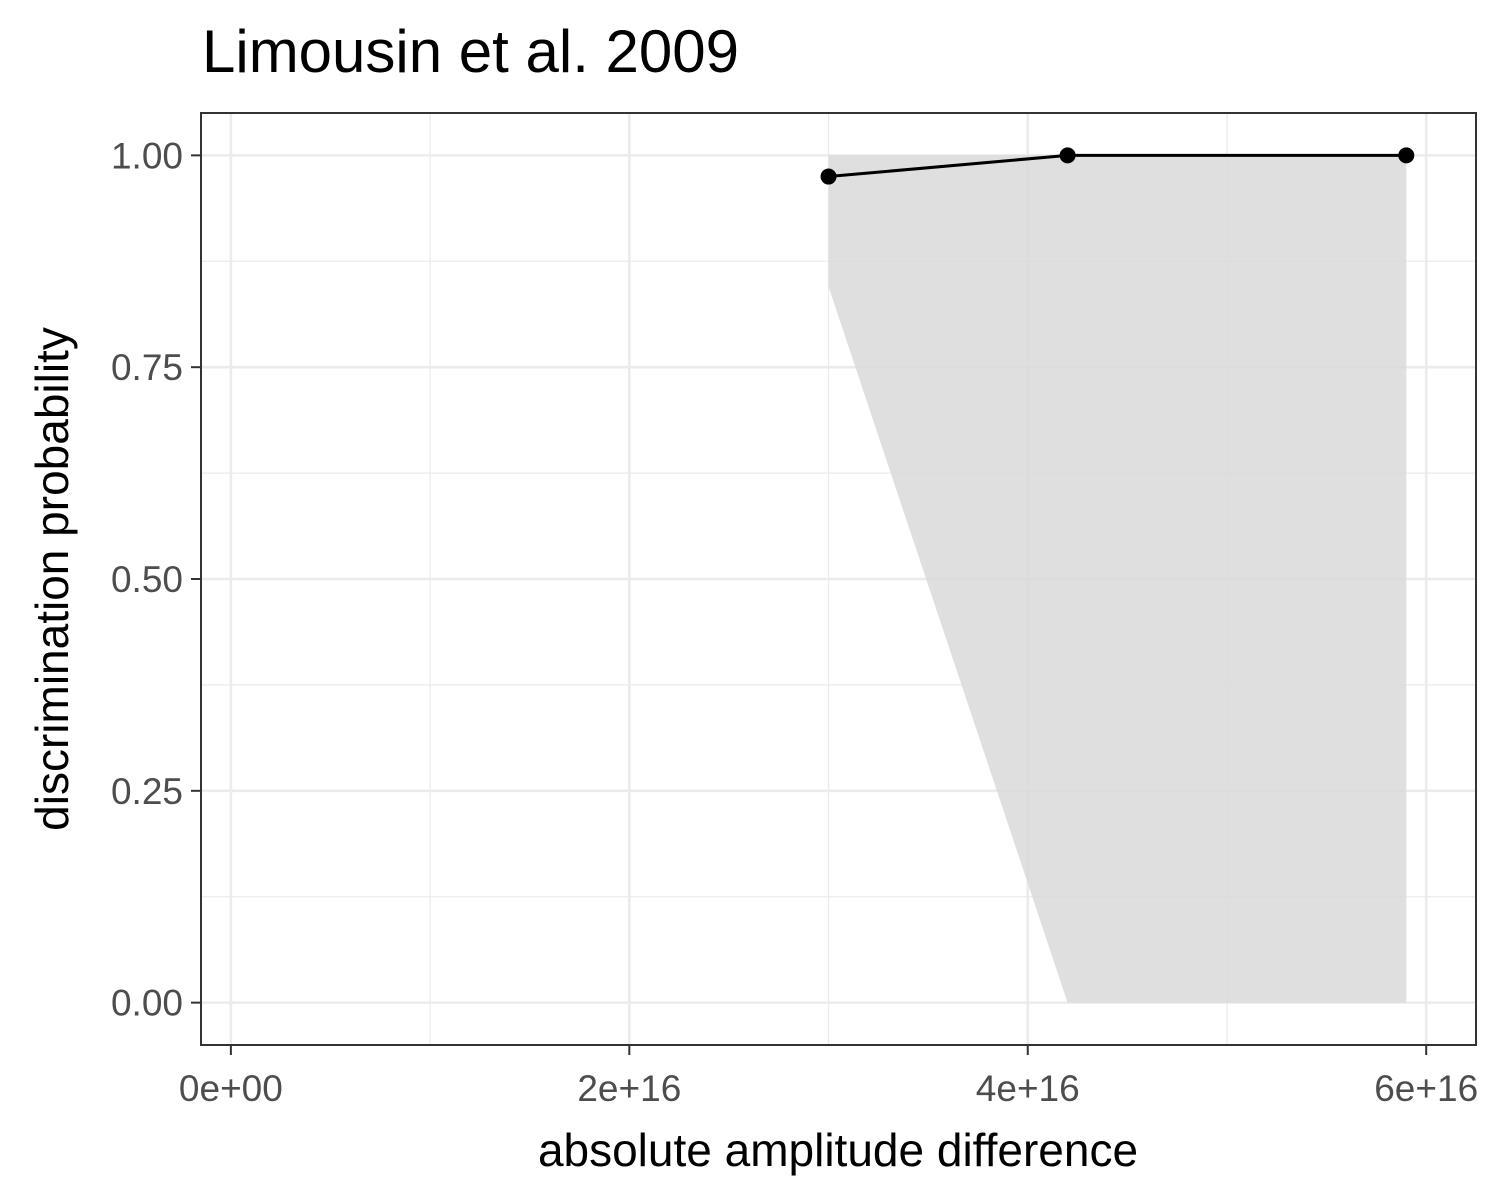 The height and width of the screenshot is (1200, 1500). Describe the element at coordinates (147, 155) in the screenshot. I see `y-tick-label: 1.00` at that location.